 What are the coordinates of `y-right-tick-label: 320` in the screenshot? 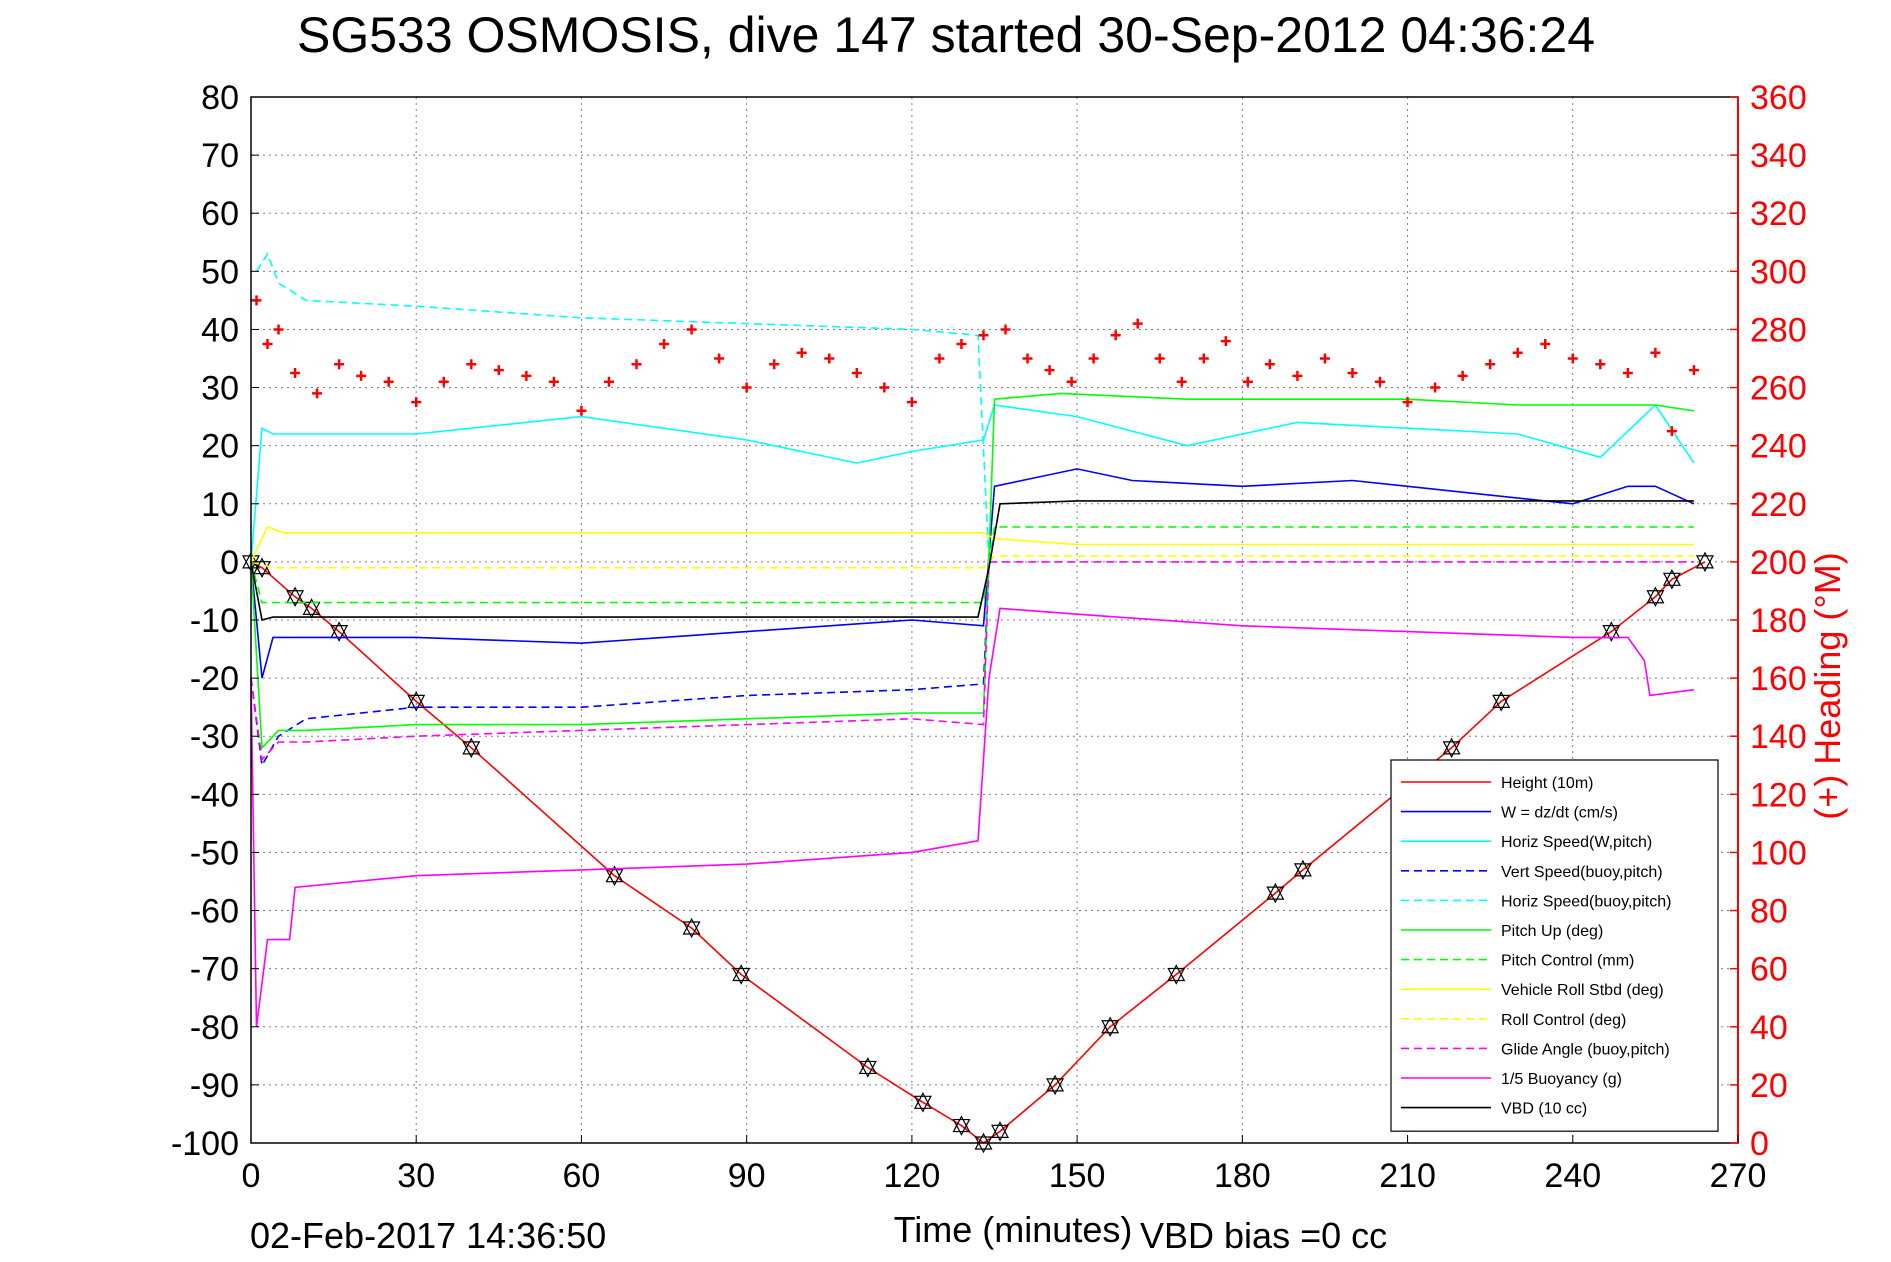 It's located at (1778, 214).